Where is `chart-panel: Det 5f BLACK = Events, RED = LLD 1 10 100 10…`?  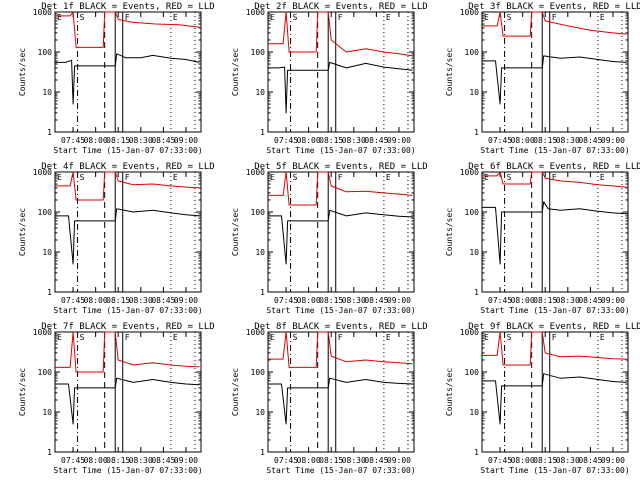 chart-panel: Det 5f BLACK = Events, RED = LLD 1 10 100 10… is located at coordinates (329, 238).